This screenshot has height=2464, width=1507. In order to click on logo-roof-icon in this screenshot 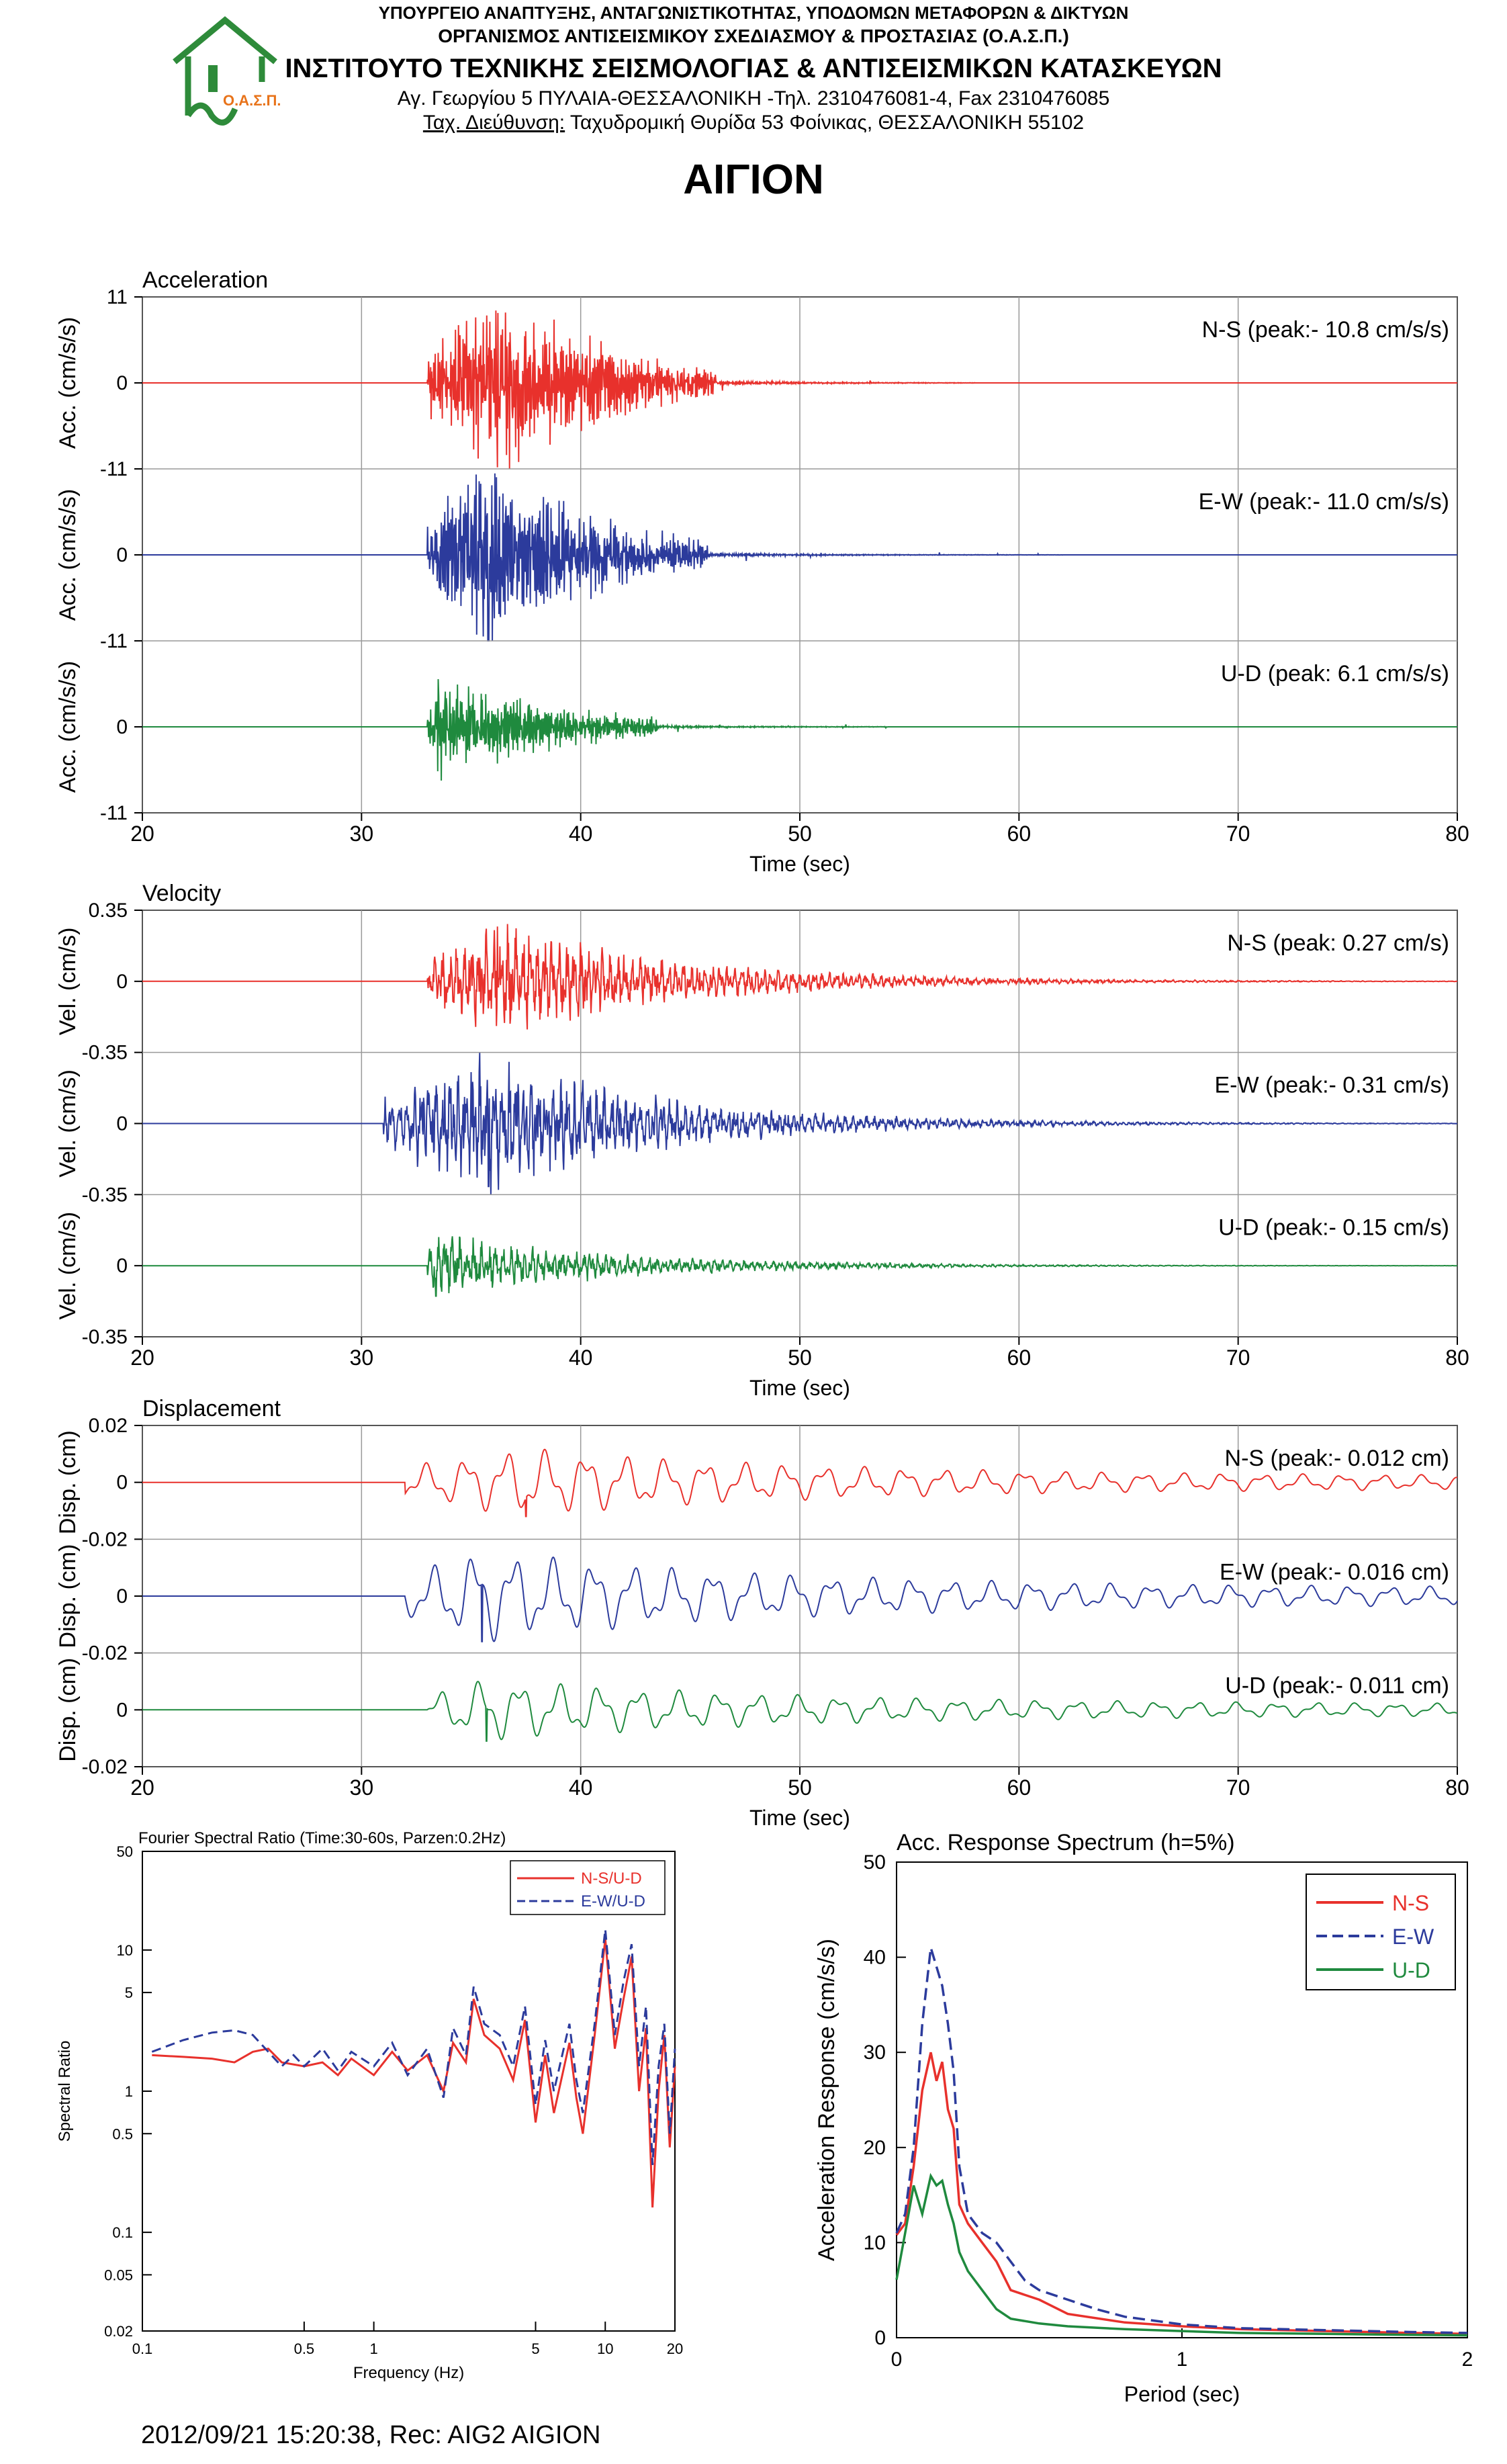, I will do `click(225, 40)`.